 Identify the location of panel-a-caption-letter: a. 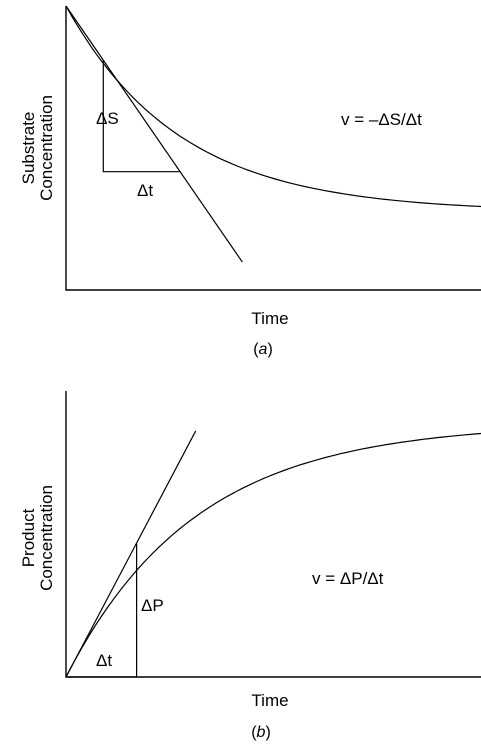
(263, 349).